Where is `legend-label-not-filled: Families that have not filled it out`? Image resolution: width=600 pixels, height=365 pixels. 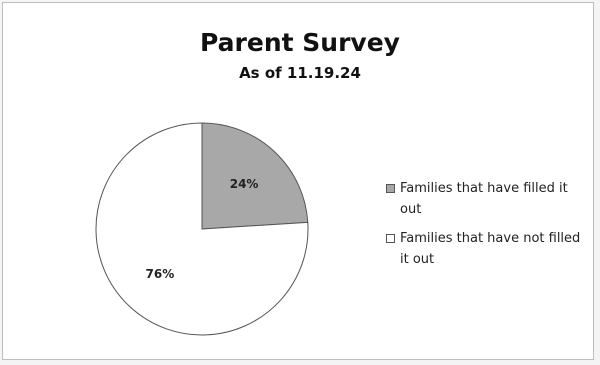 legend-label-not-filled: Families that have not filled it out is located at coordinates (490, 249).